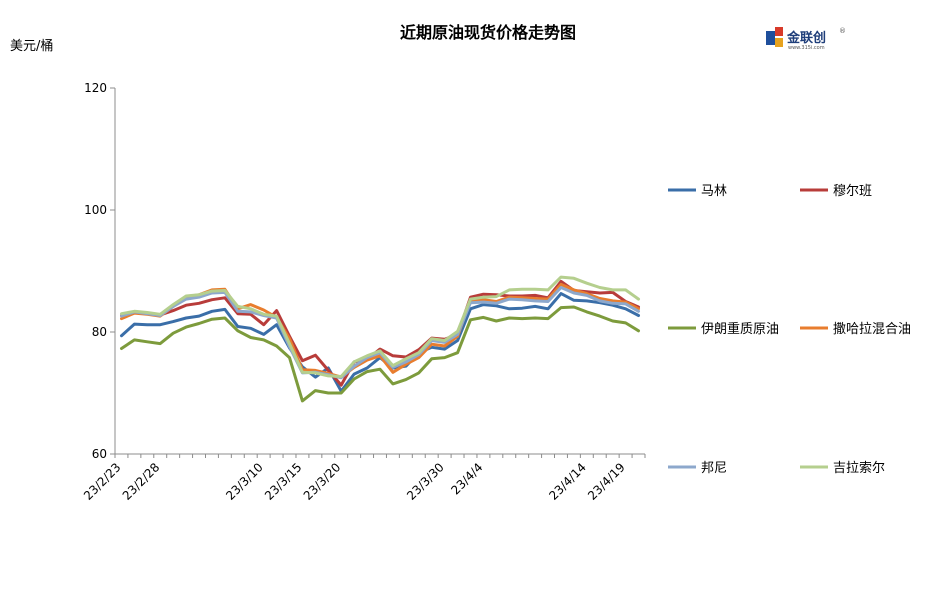  What do you see at coordinates (806, 48) in the screenshot?
I see `logo-subtext: www.315i.com` at bounding box center [806, 48].